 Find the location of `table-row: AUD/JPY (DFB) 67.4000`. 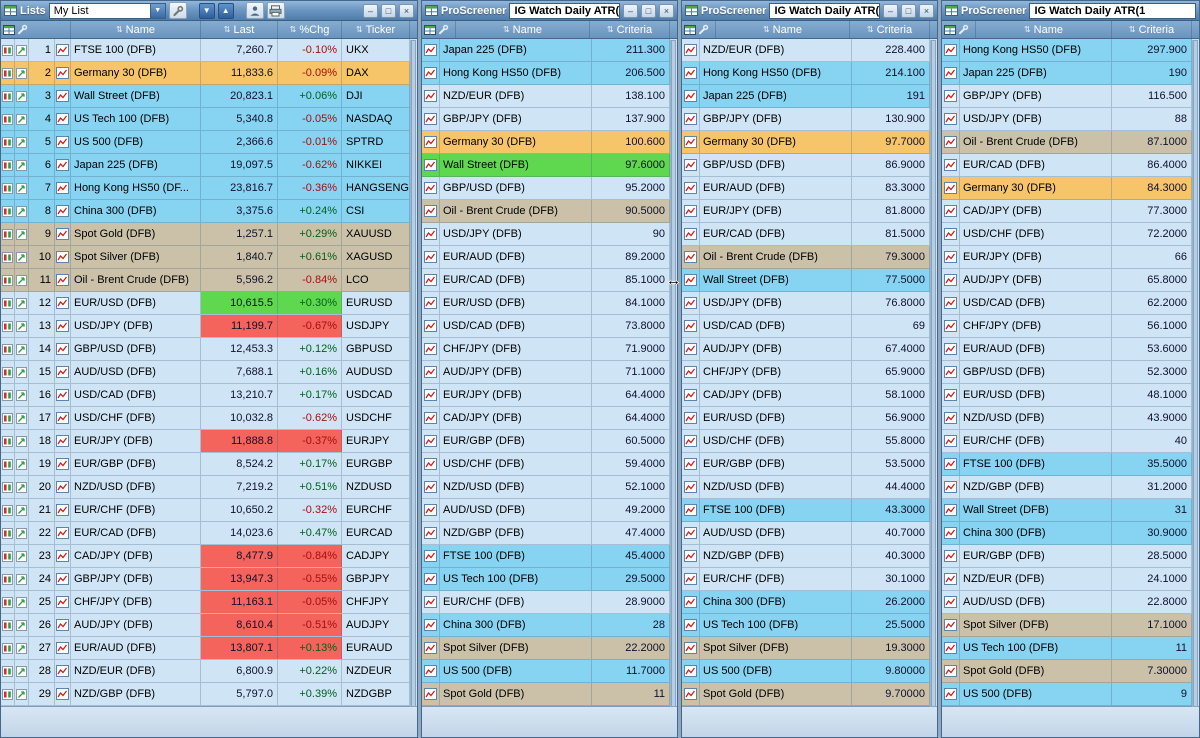

table-row: AUD/JPY (DFB) 67.4000 is located at coordinates (806, 349).